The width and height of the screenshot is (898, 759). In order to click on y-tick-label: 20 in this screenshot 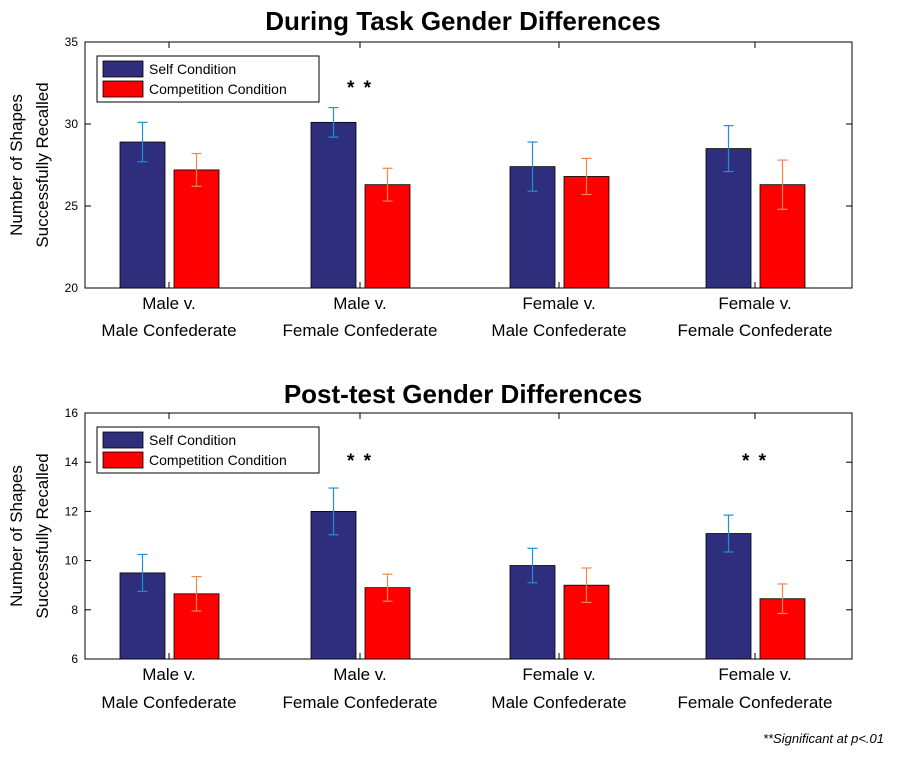, I will do `click(72, 288)`.